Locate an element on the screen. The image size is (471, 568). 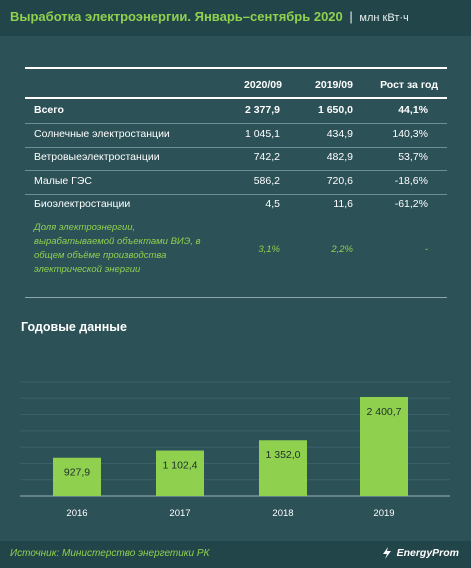
bar-2017 is located at coordinates (180, 473).